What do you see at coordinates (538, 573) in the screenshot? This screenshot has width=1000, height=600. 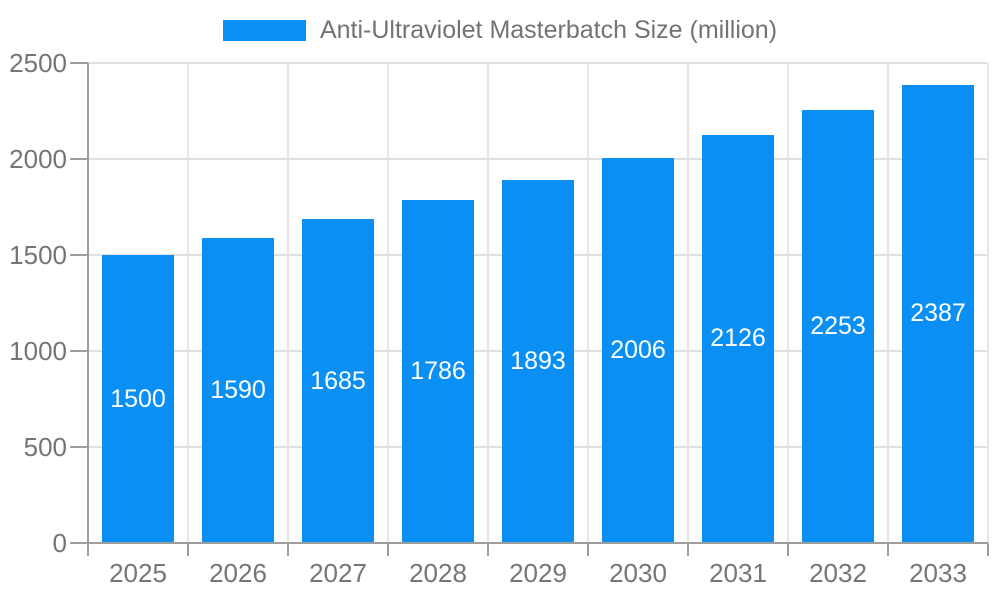 I see `x-tick-label: 2029` at bounding box center [538, 573].